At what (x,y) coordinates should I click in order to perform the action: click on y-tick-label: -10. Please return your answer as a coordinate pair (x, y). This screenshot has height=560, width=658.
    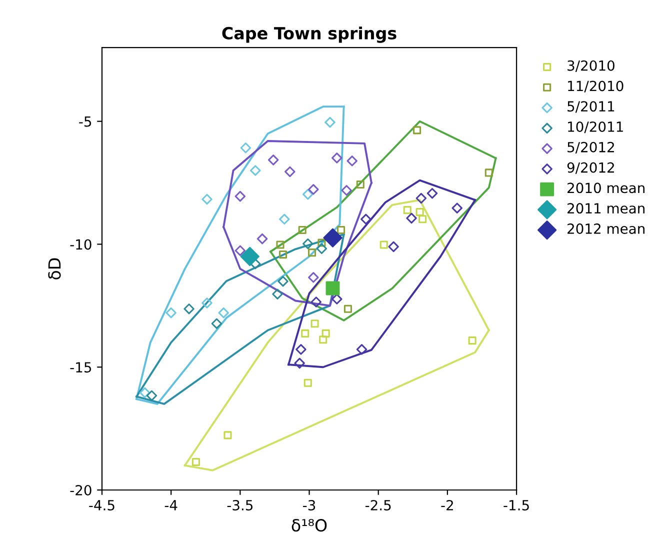
    Looking at the image, I should click on (81, 244).